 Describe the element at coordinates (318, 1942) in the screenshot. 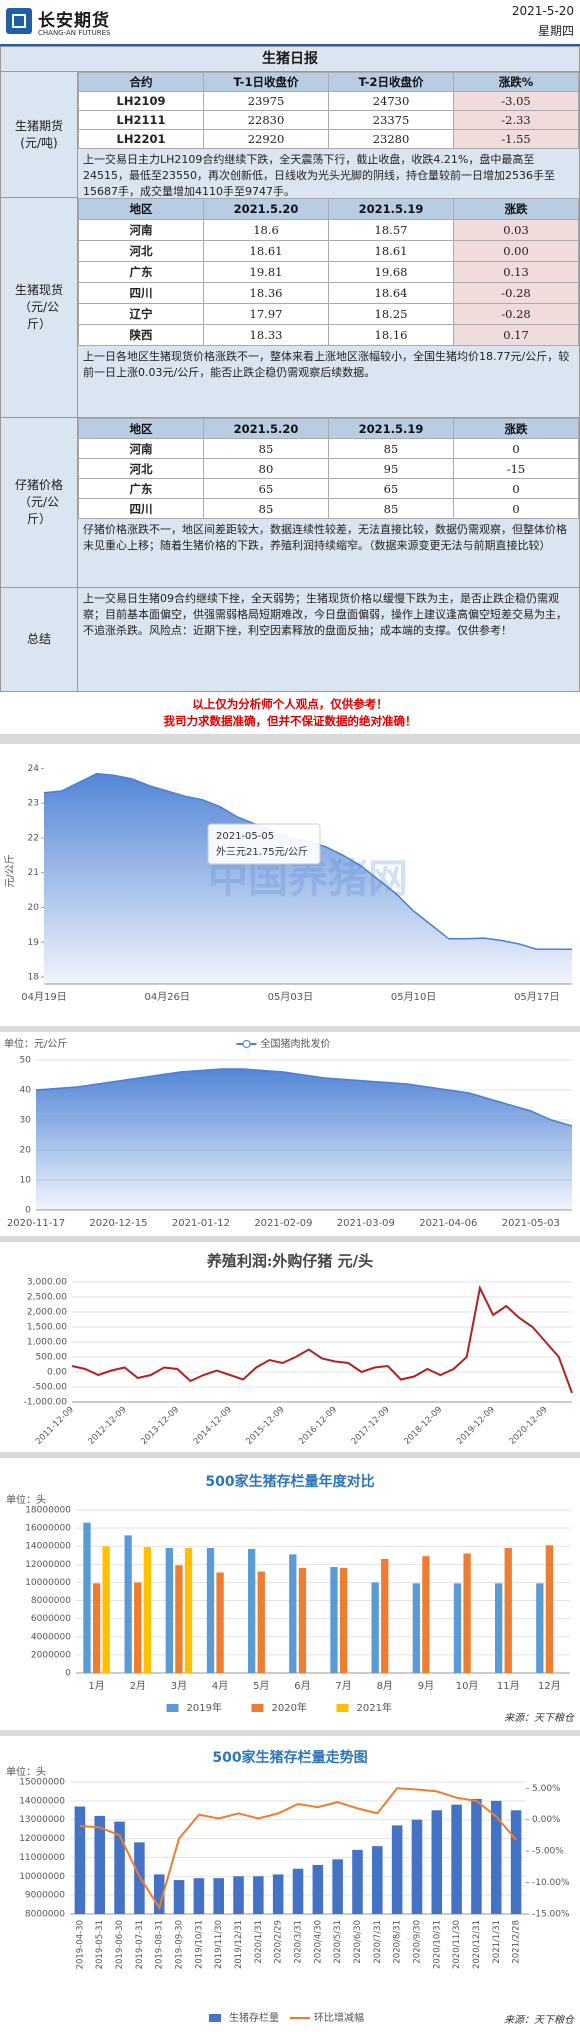

I see `x-tick-label: 2020/4/30` at that location.